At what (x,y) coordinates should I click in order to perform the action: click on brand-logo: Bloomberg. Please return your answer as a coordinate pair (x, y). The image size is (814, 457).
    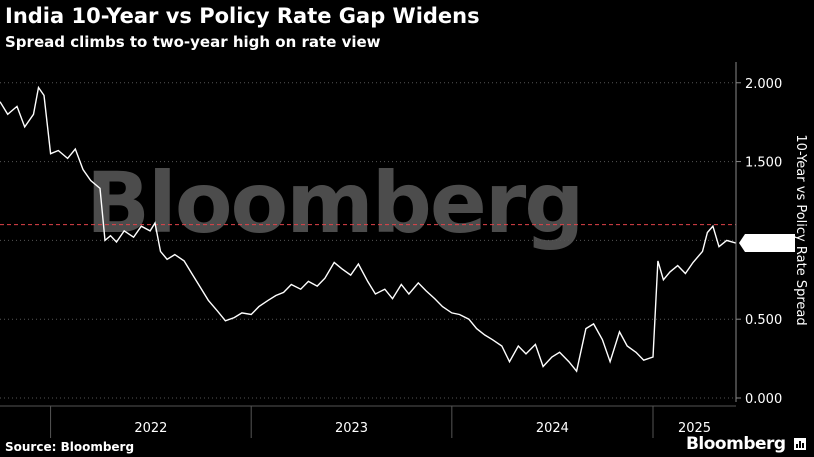
    Looking at the image, I should click on (746, 444).